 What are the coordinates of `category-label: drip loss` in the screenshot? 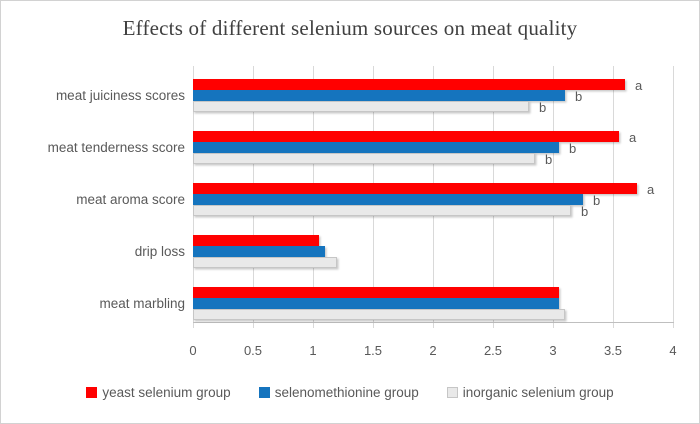 It's located at (159, 251).